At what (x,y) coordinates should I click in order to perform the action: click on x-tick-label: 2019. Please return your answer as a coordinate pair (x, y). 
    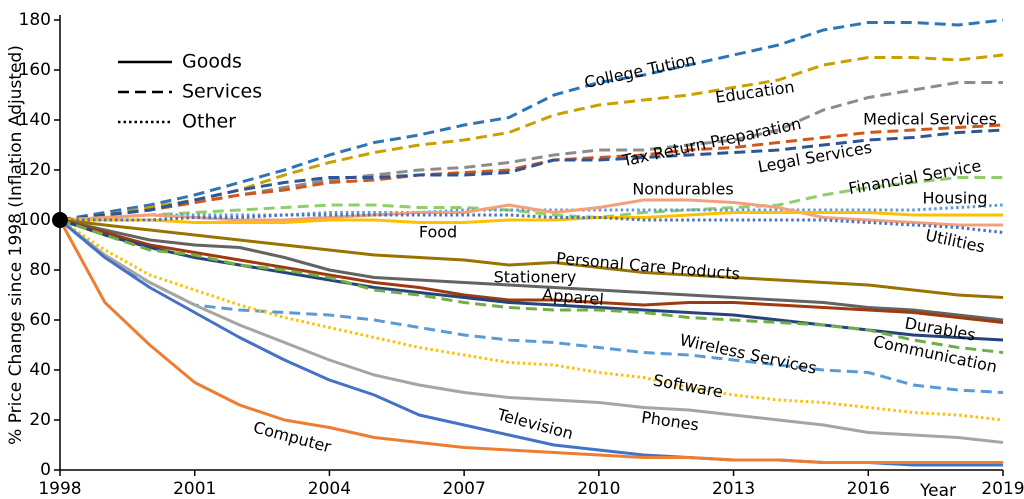
    Looking at the image, I should click on (1002, 489).